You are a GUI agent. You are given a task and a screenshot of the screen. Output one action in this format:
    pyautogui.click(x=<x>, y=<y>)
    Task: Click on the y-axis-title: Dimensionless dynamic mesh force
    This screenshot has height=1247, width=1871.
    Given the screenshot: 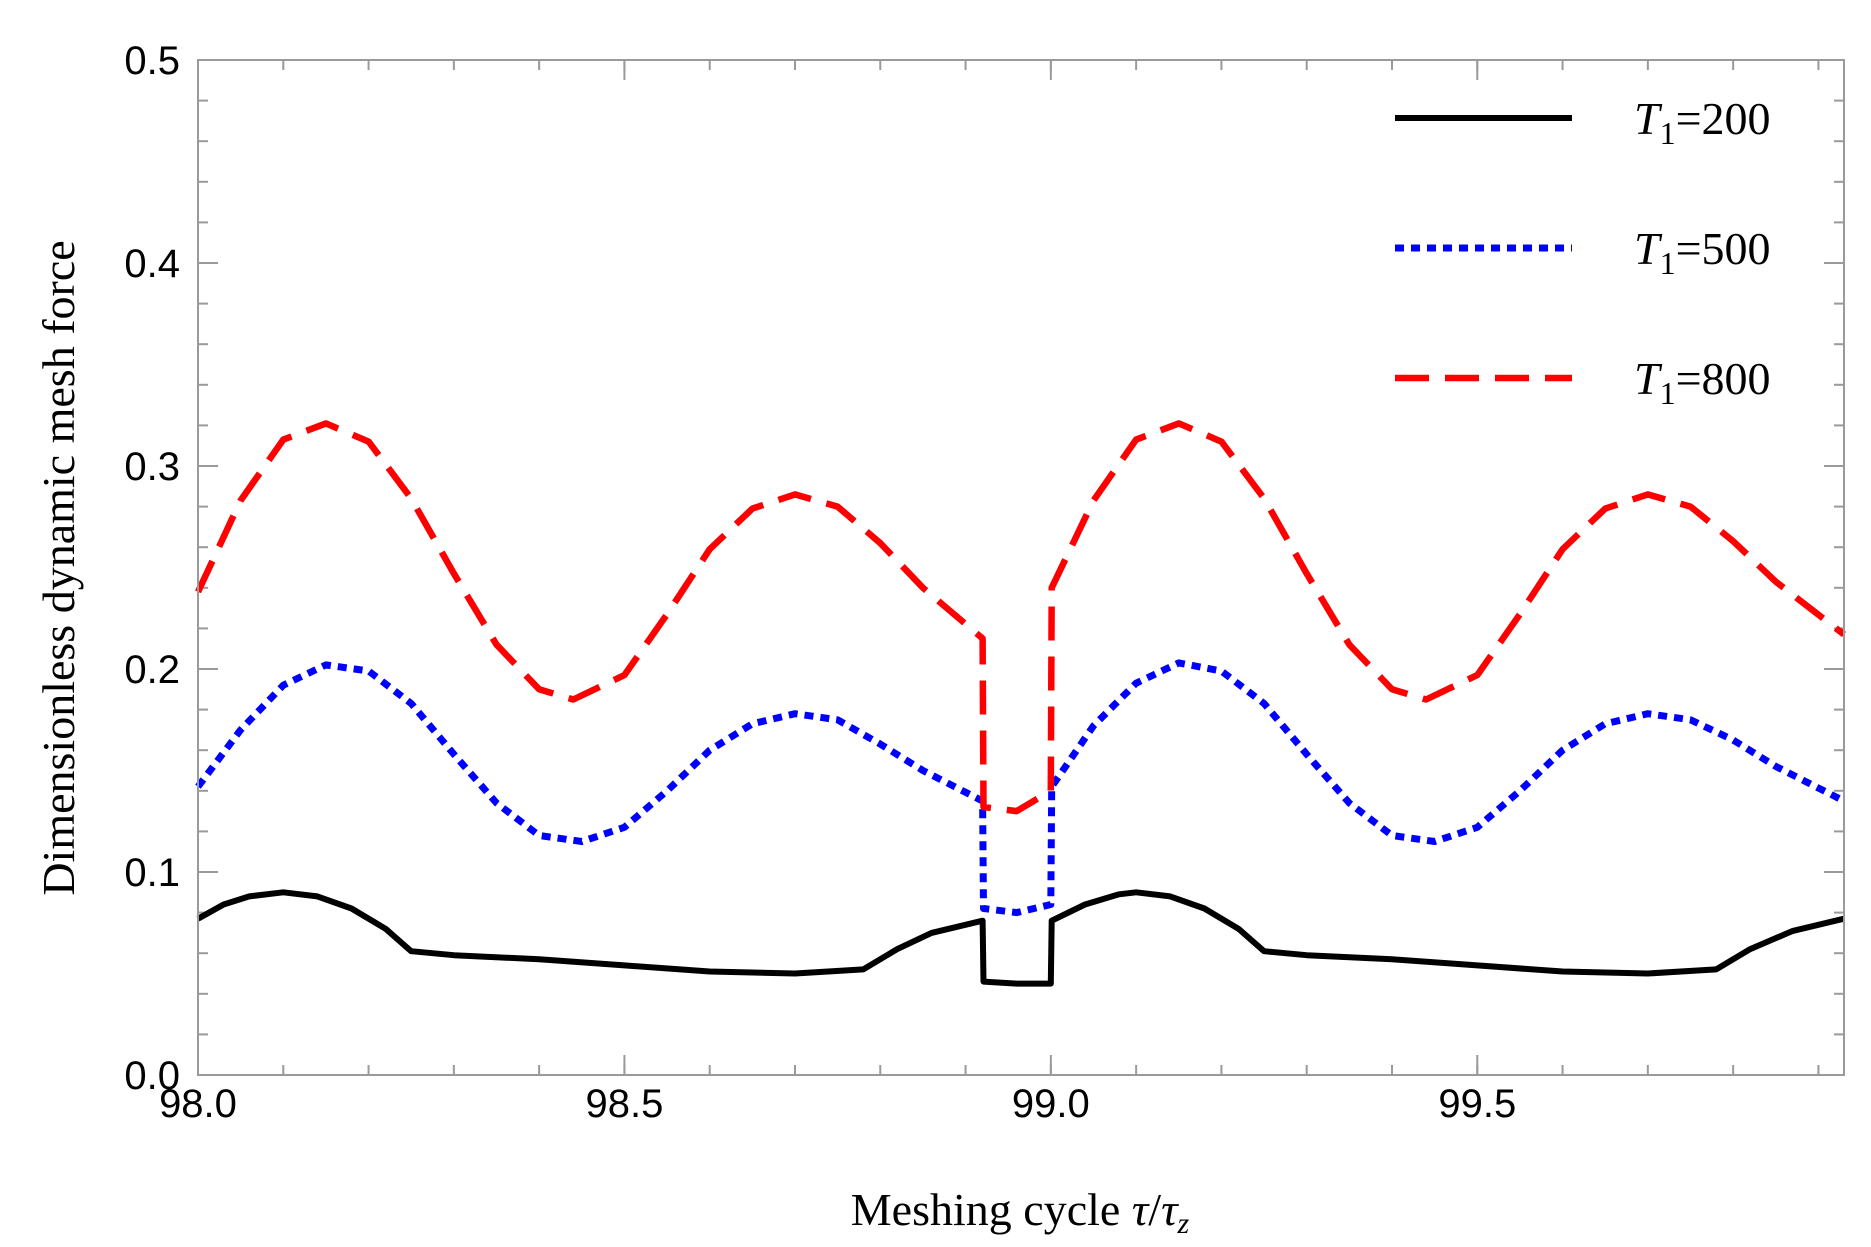 What is the action you would take?
    pyautogui.click(x=58, y=567)
    